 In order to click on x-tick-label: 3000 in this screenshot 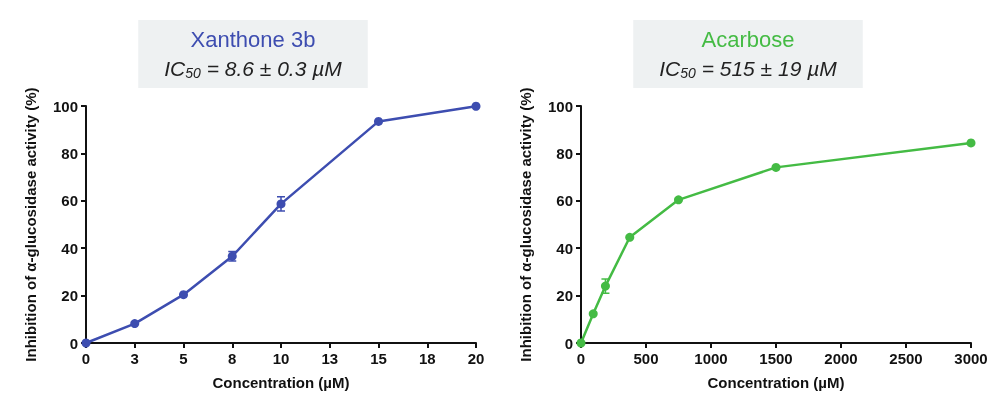, I will do `click(971, 358)`.